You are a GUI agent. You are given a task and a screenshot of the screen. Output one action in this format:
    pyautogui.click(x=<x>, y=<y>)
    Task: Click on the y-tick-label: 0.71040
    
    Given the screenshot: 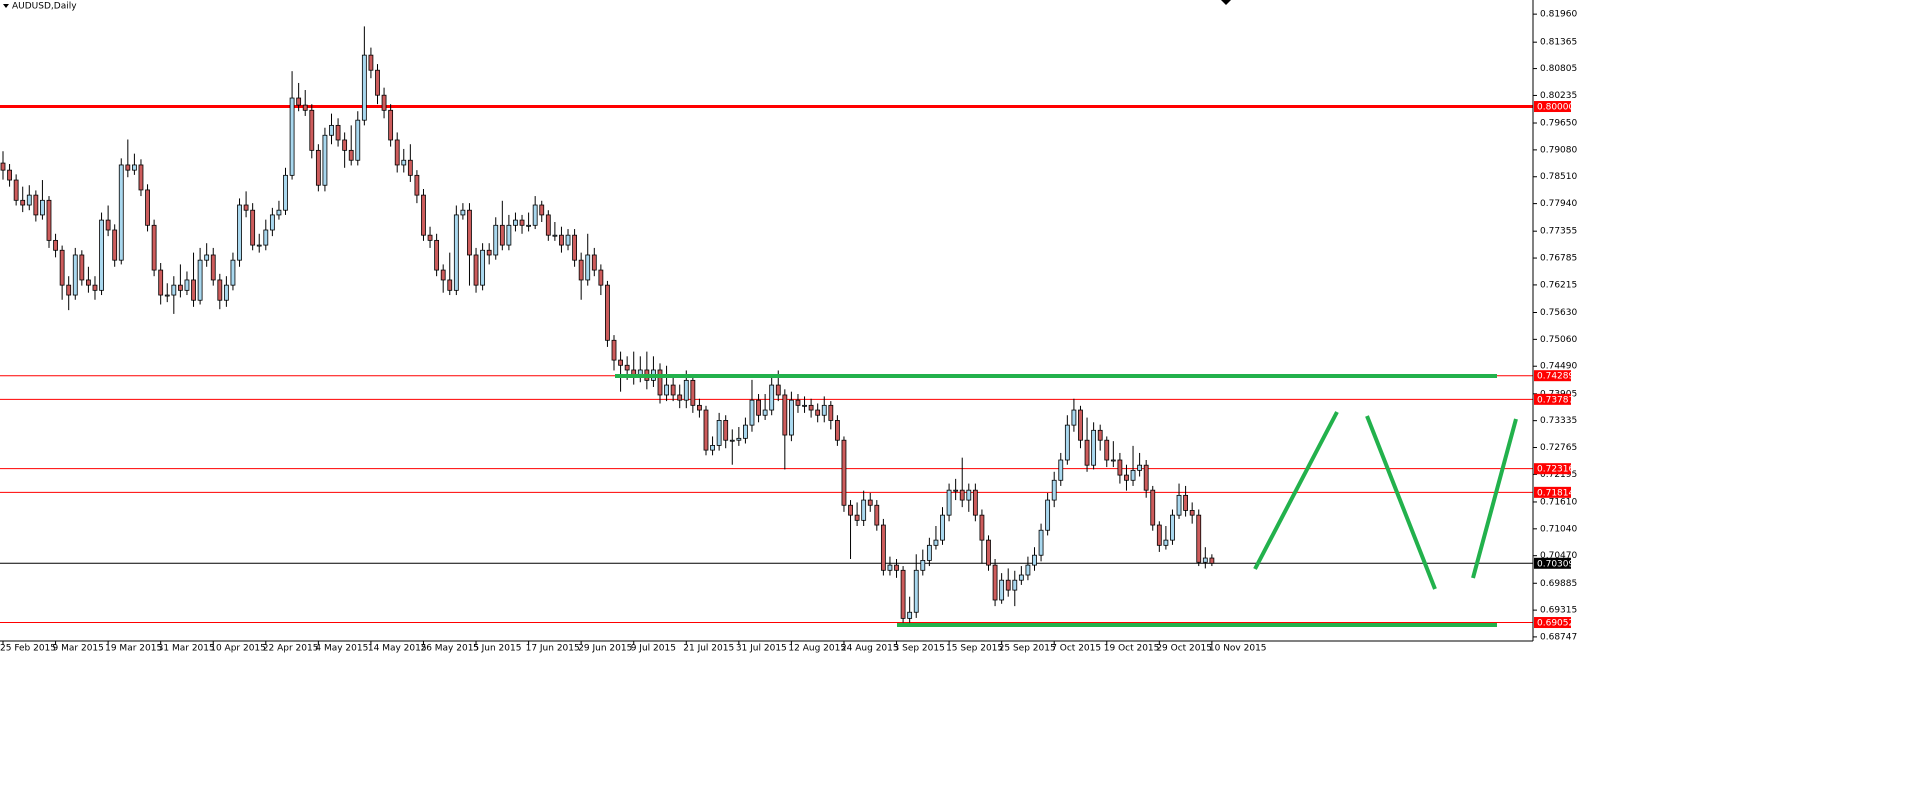 What is the action you would take?
    pyautogui.click(x=1558, y=529)
    